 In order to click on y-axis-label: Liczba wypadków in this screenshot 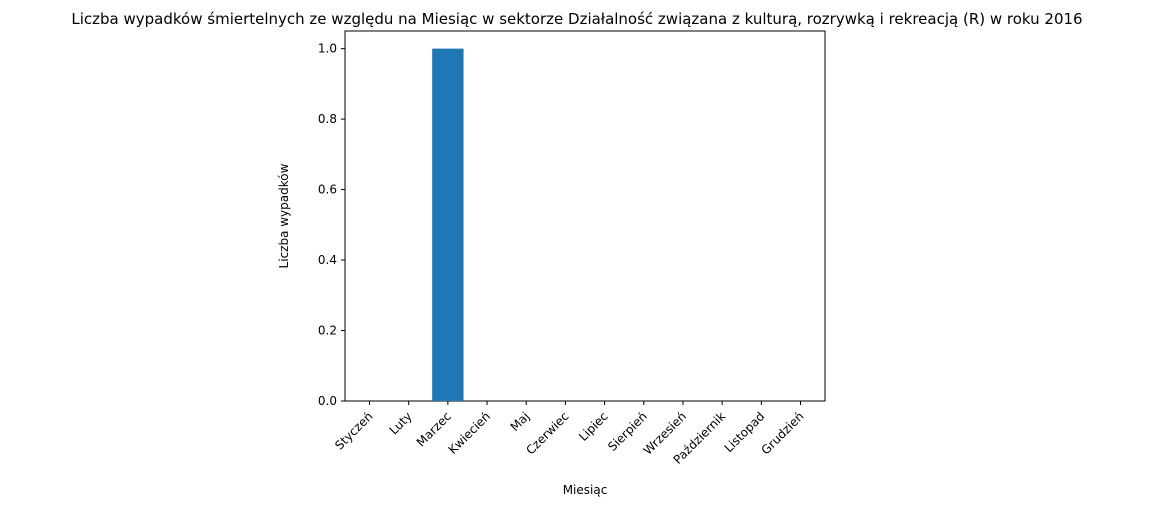, I will do `click(284, 215)`.